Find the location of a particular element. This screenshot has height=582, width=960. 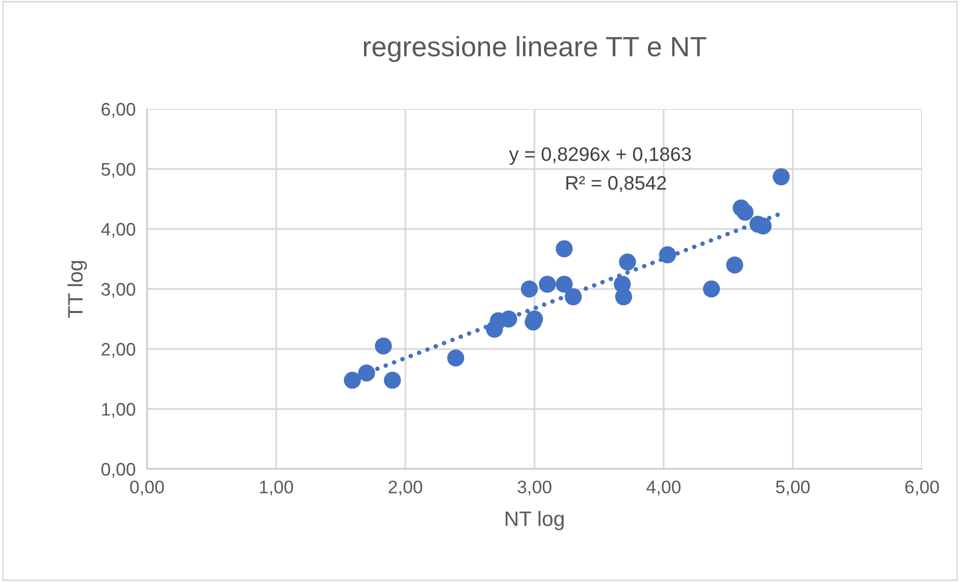

annotation: R² = 0,8542 is located at coordinates (616, 184).